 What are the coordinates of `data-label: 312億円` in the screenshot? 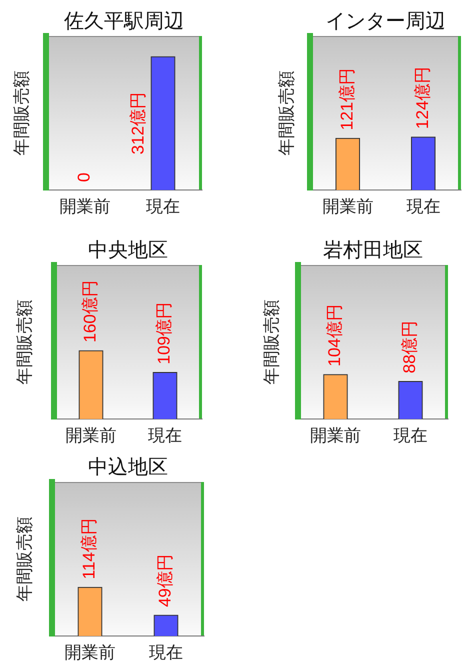 It's located at (138, 123).